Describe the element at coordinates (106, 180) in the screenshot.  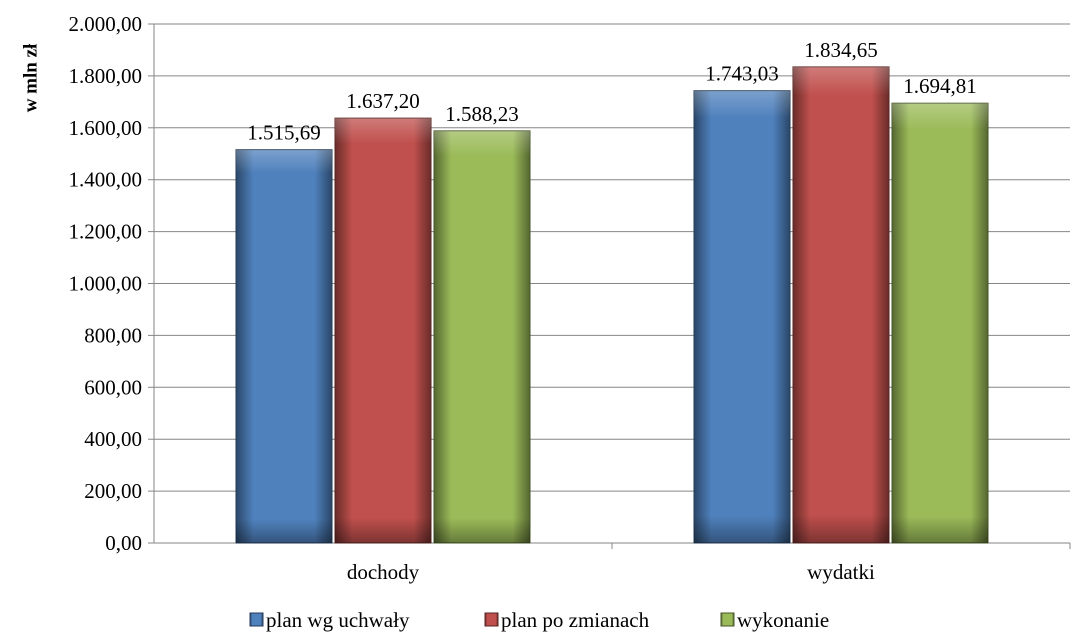
I see `y-tick-label: 1.400,00` at that location.